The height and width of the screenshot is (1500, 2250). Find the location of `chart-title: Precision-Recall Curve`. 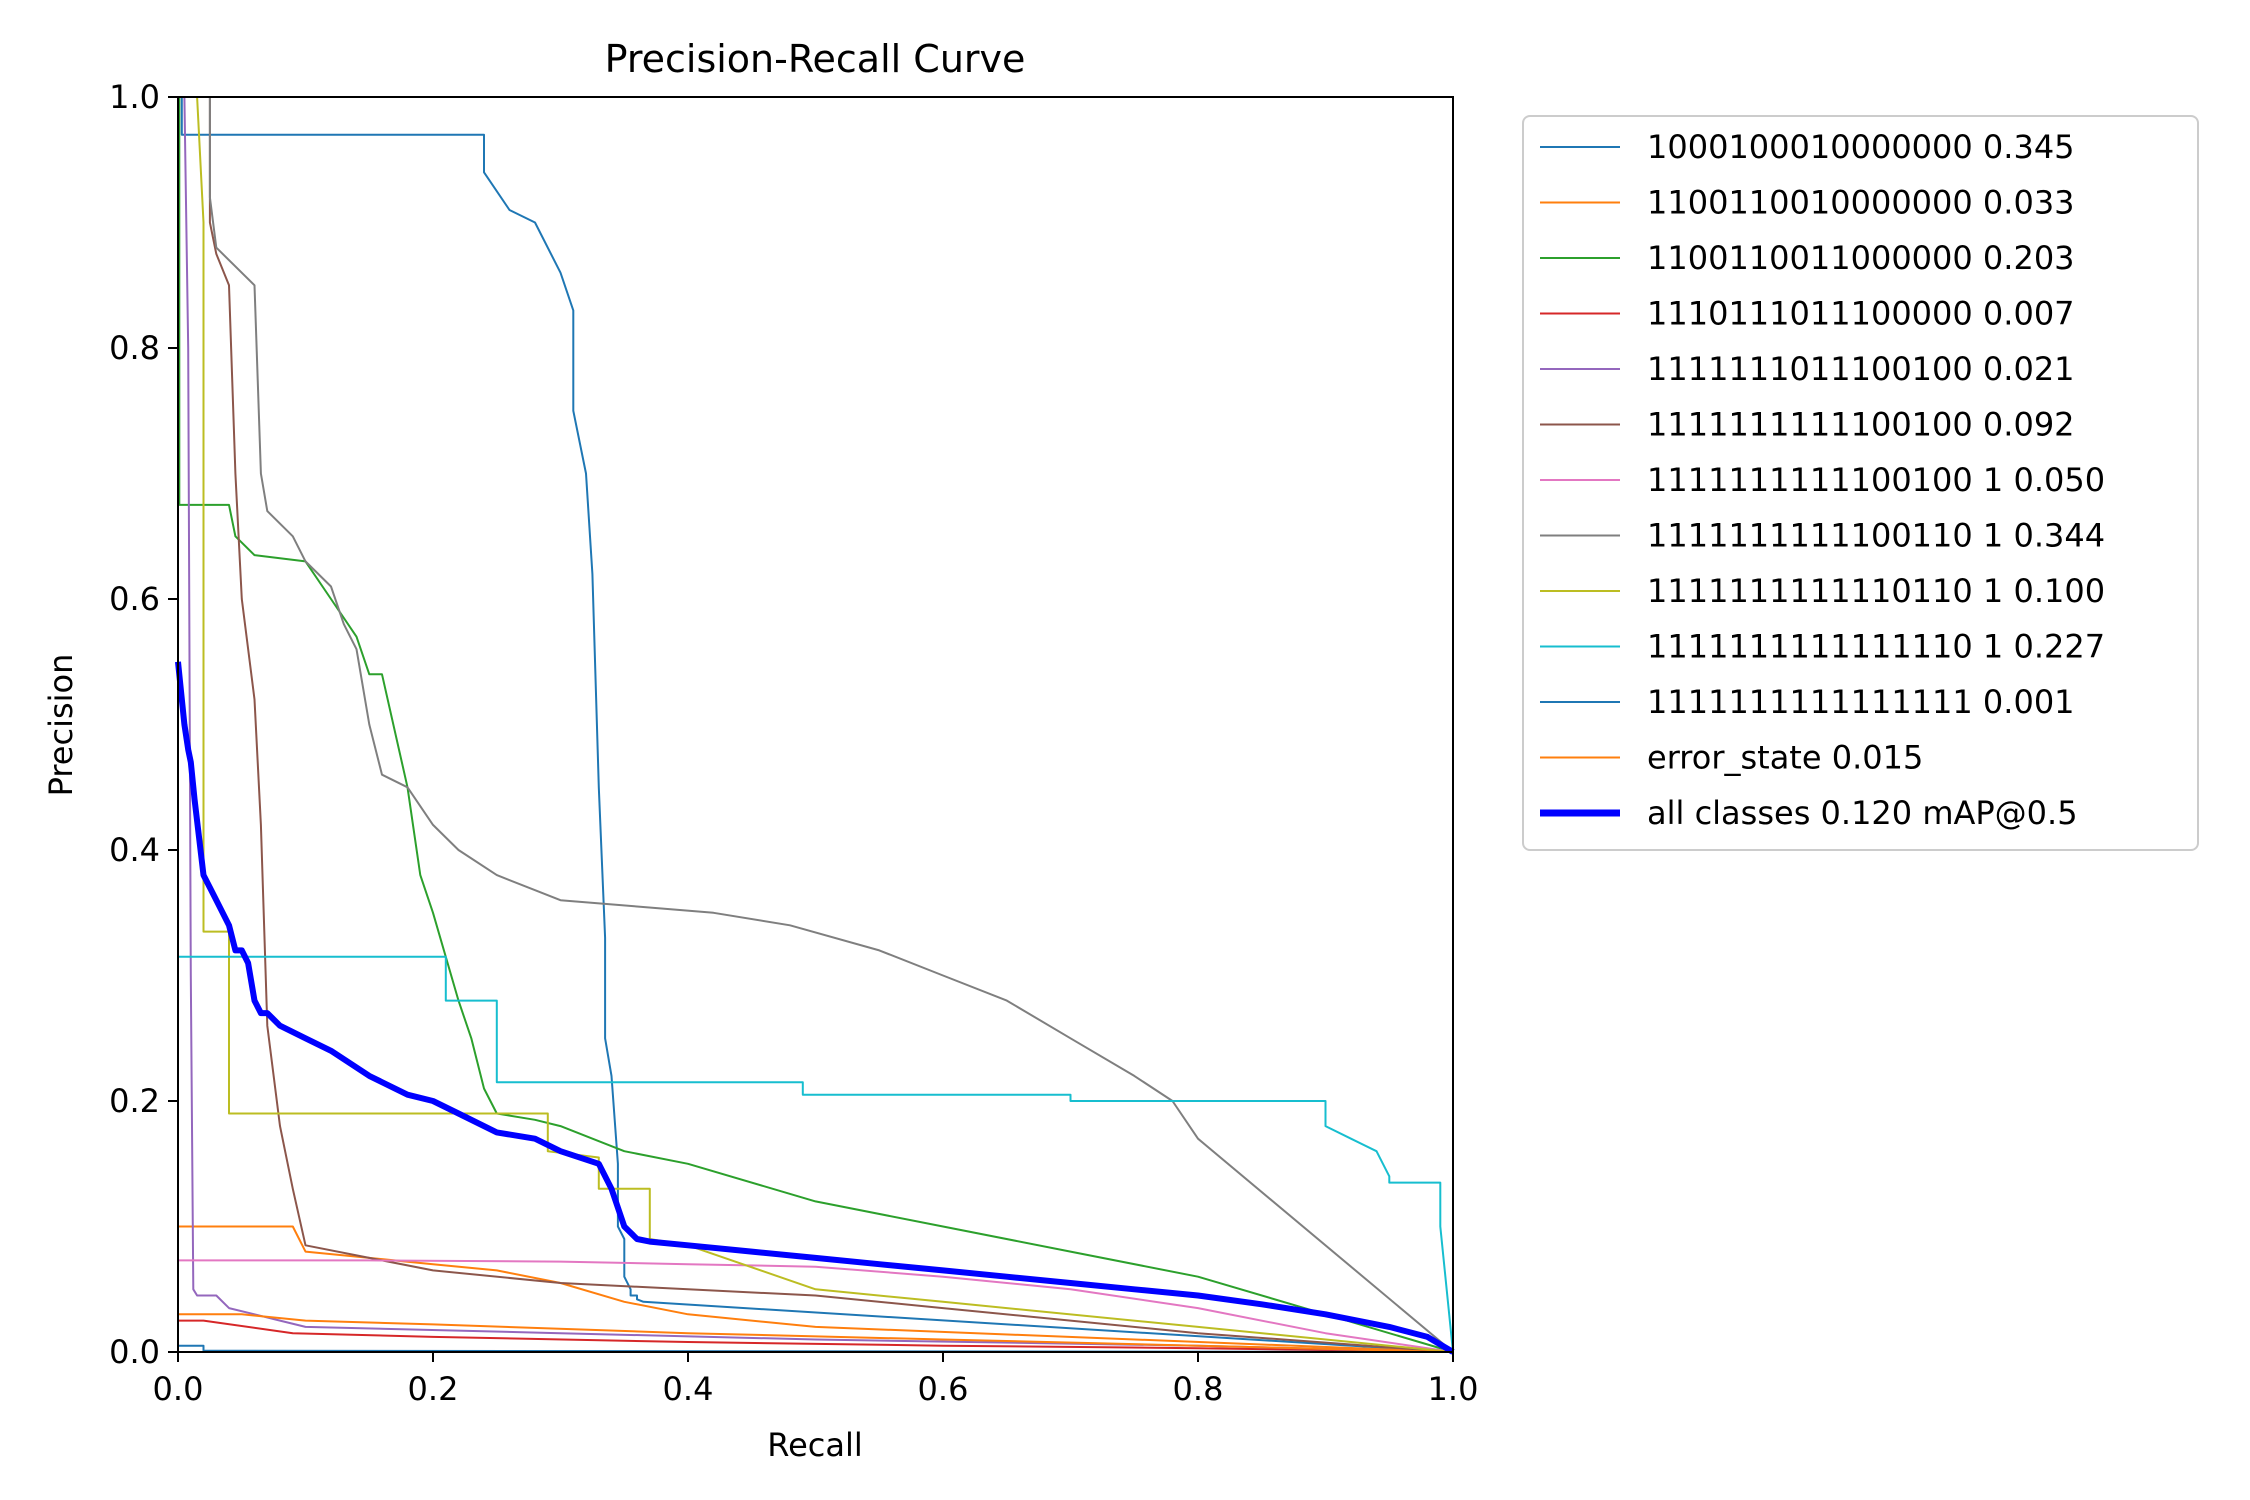

chart-title: Precision-Recall Curve is located at coordinates (815, 59).